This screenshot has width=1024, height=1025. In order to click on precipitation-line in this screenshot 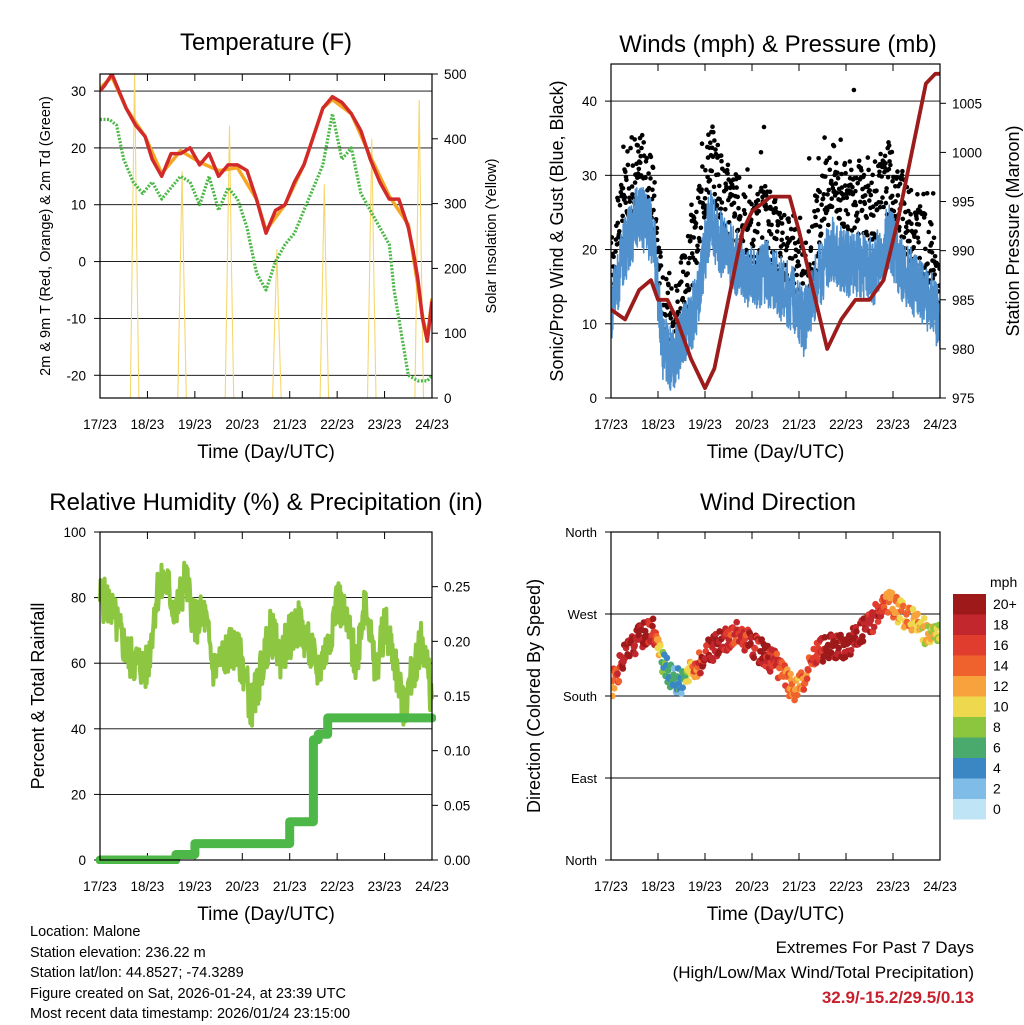, I will do `click(266, 788)`.